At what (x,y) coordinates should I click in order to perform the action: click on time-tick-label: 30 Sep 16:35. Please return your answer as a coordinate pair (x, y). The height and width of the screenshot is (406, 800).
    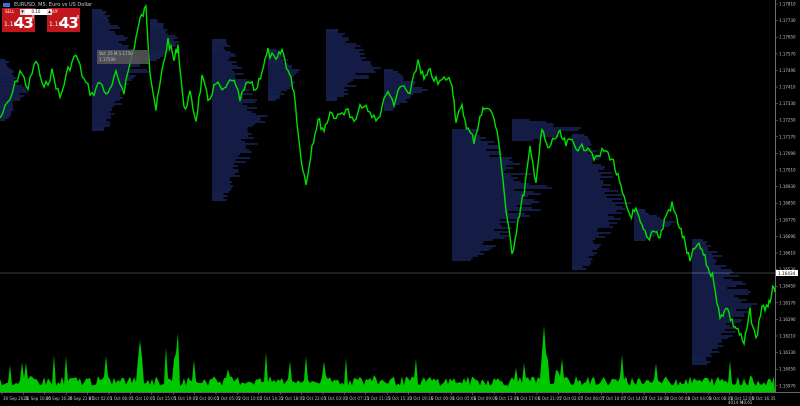
    Looking at the image, I should click on (59, 398).